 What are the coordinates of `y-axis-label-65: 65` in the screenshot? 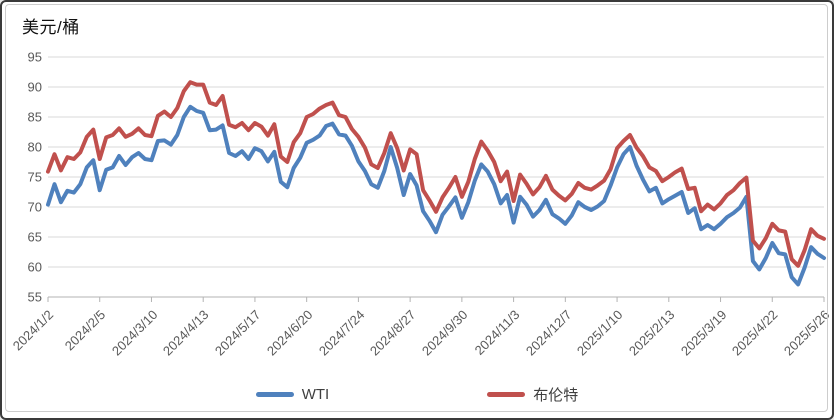 It's located at (34, 237).